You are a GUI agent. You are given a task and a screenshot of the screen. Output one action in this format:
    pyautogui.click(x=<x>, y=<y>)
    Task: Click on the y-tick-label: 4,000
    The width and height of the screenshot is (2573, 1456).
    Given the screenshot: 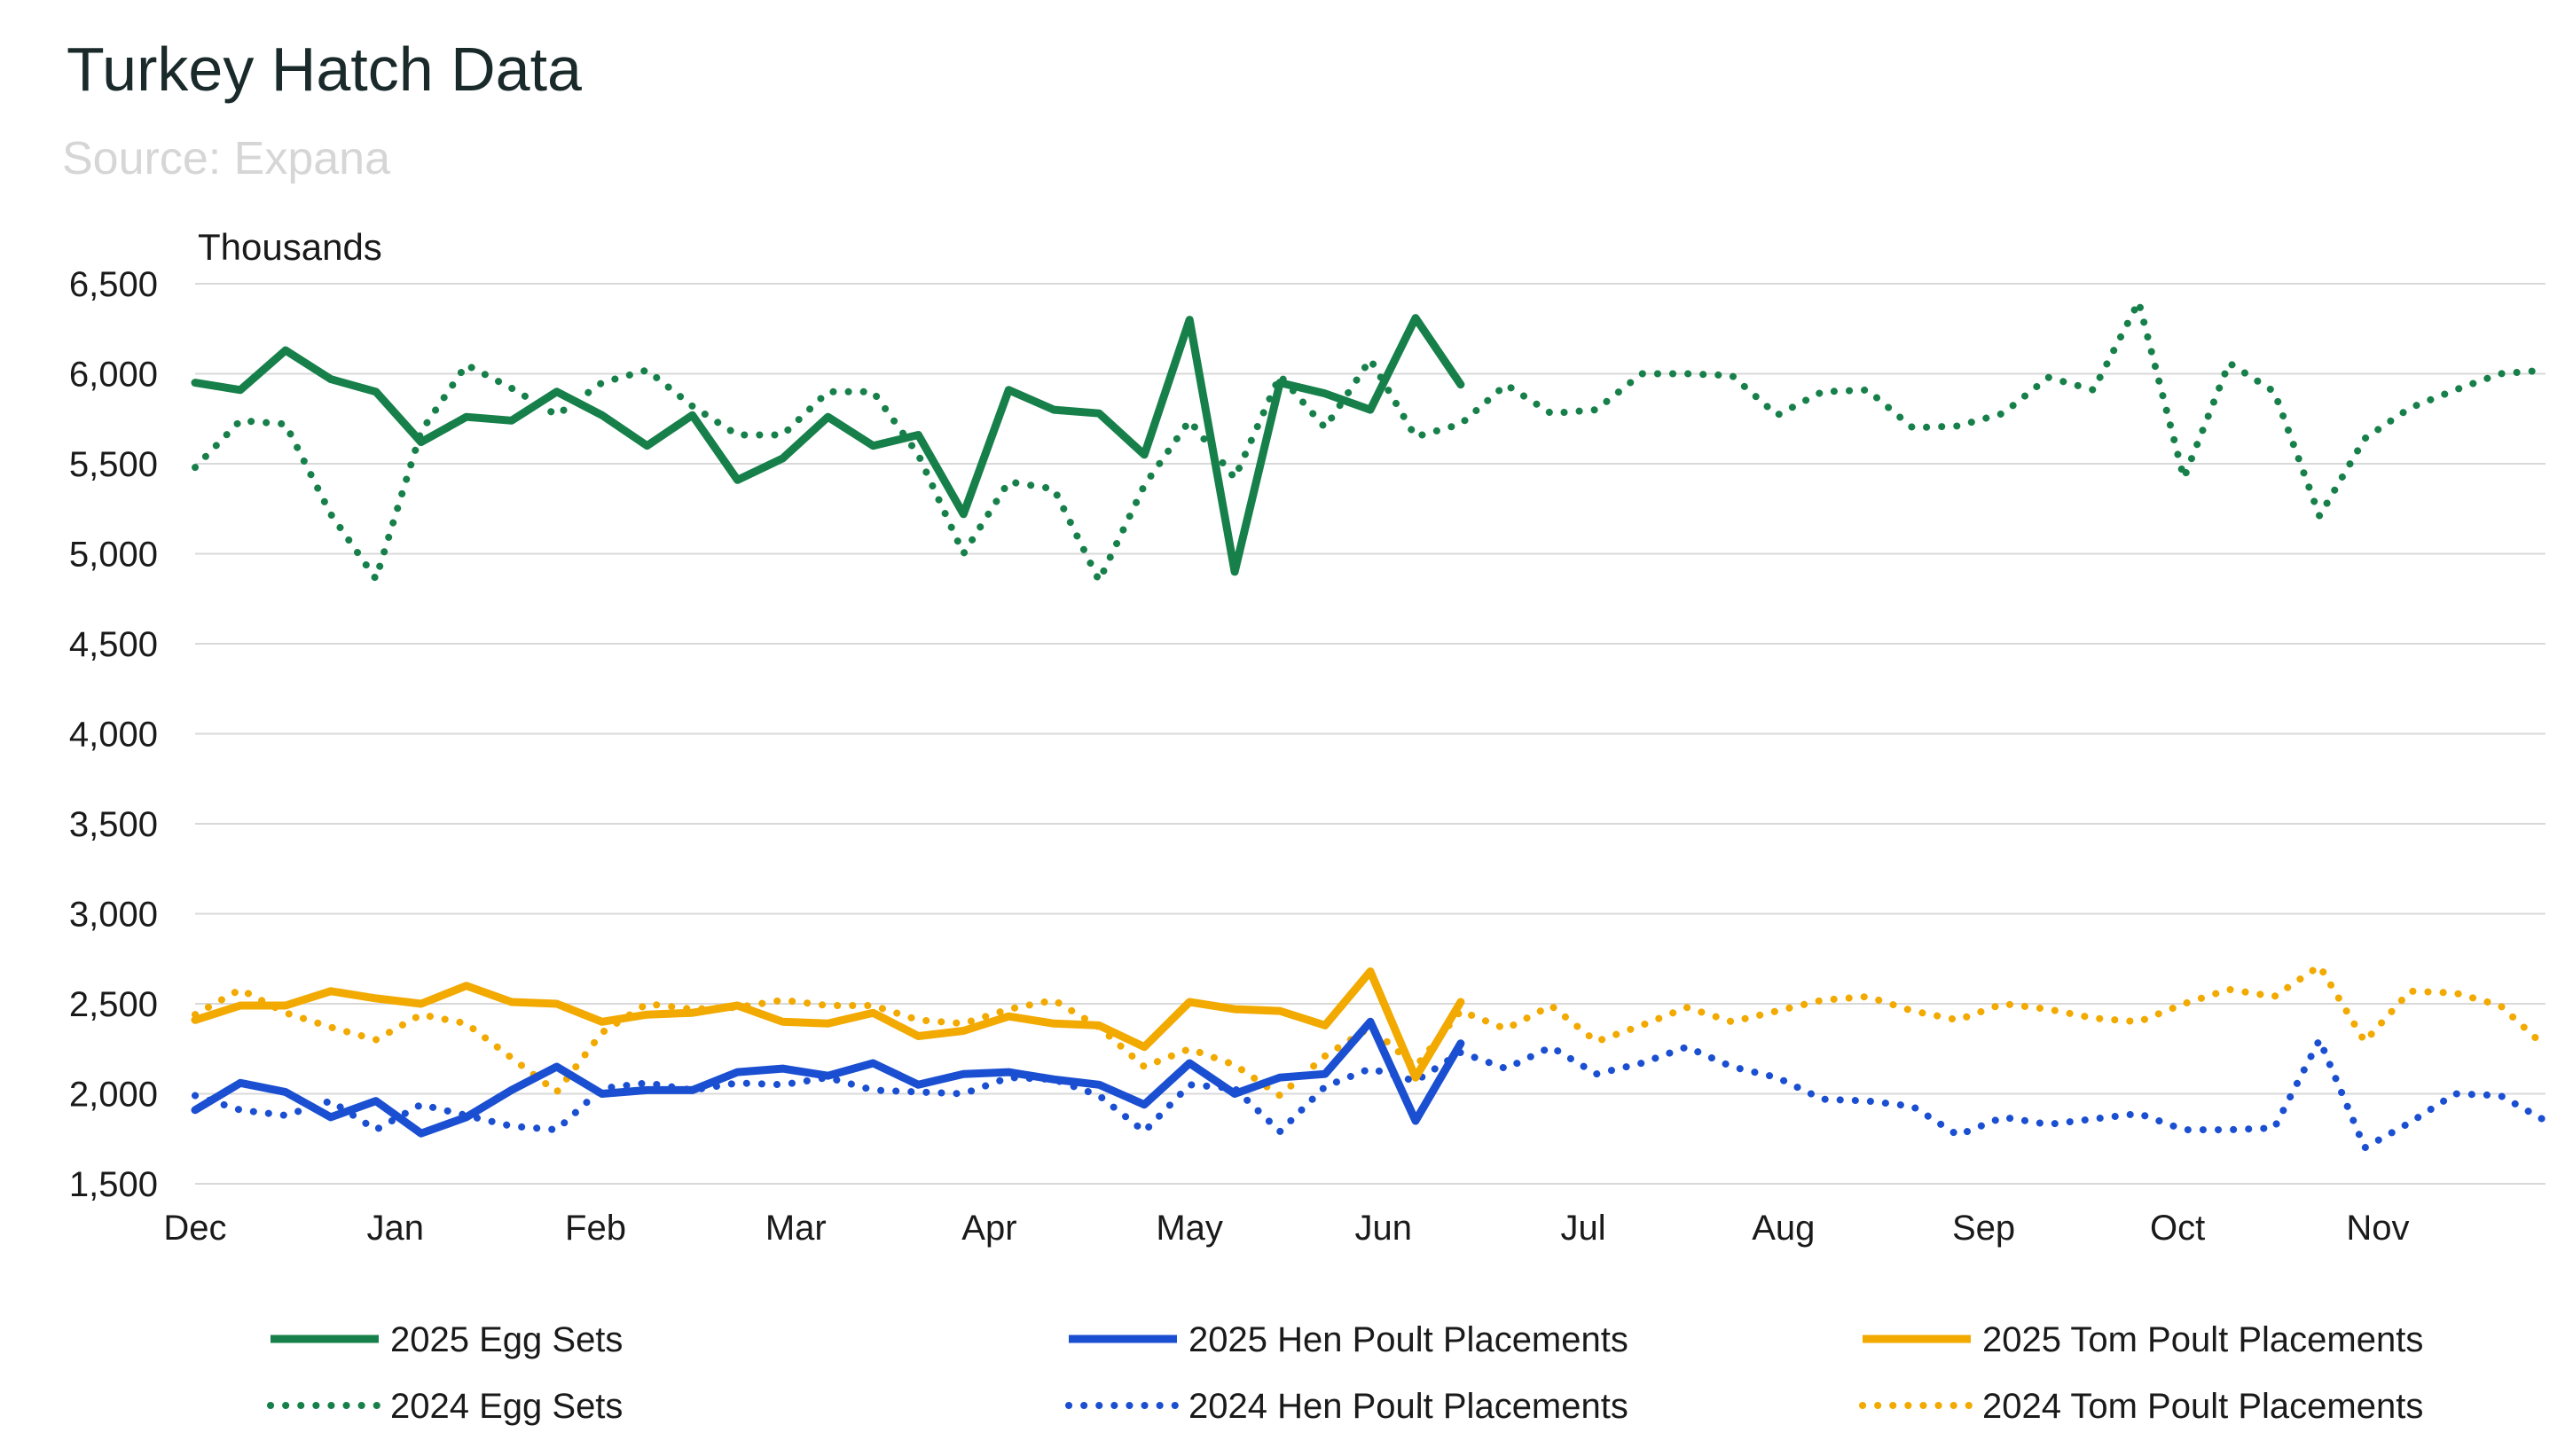 What is the action you would take?
    pyautogui.click(x=113, y=735)
    